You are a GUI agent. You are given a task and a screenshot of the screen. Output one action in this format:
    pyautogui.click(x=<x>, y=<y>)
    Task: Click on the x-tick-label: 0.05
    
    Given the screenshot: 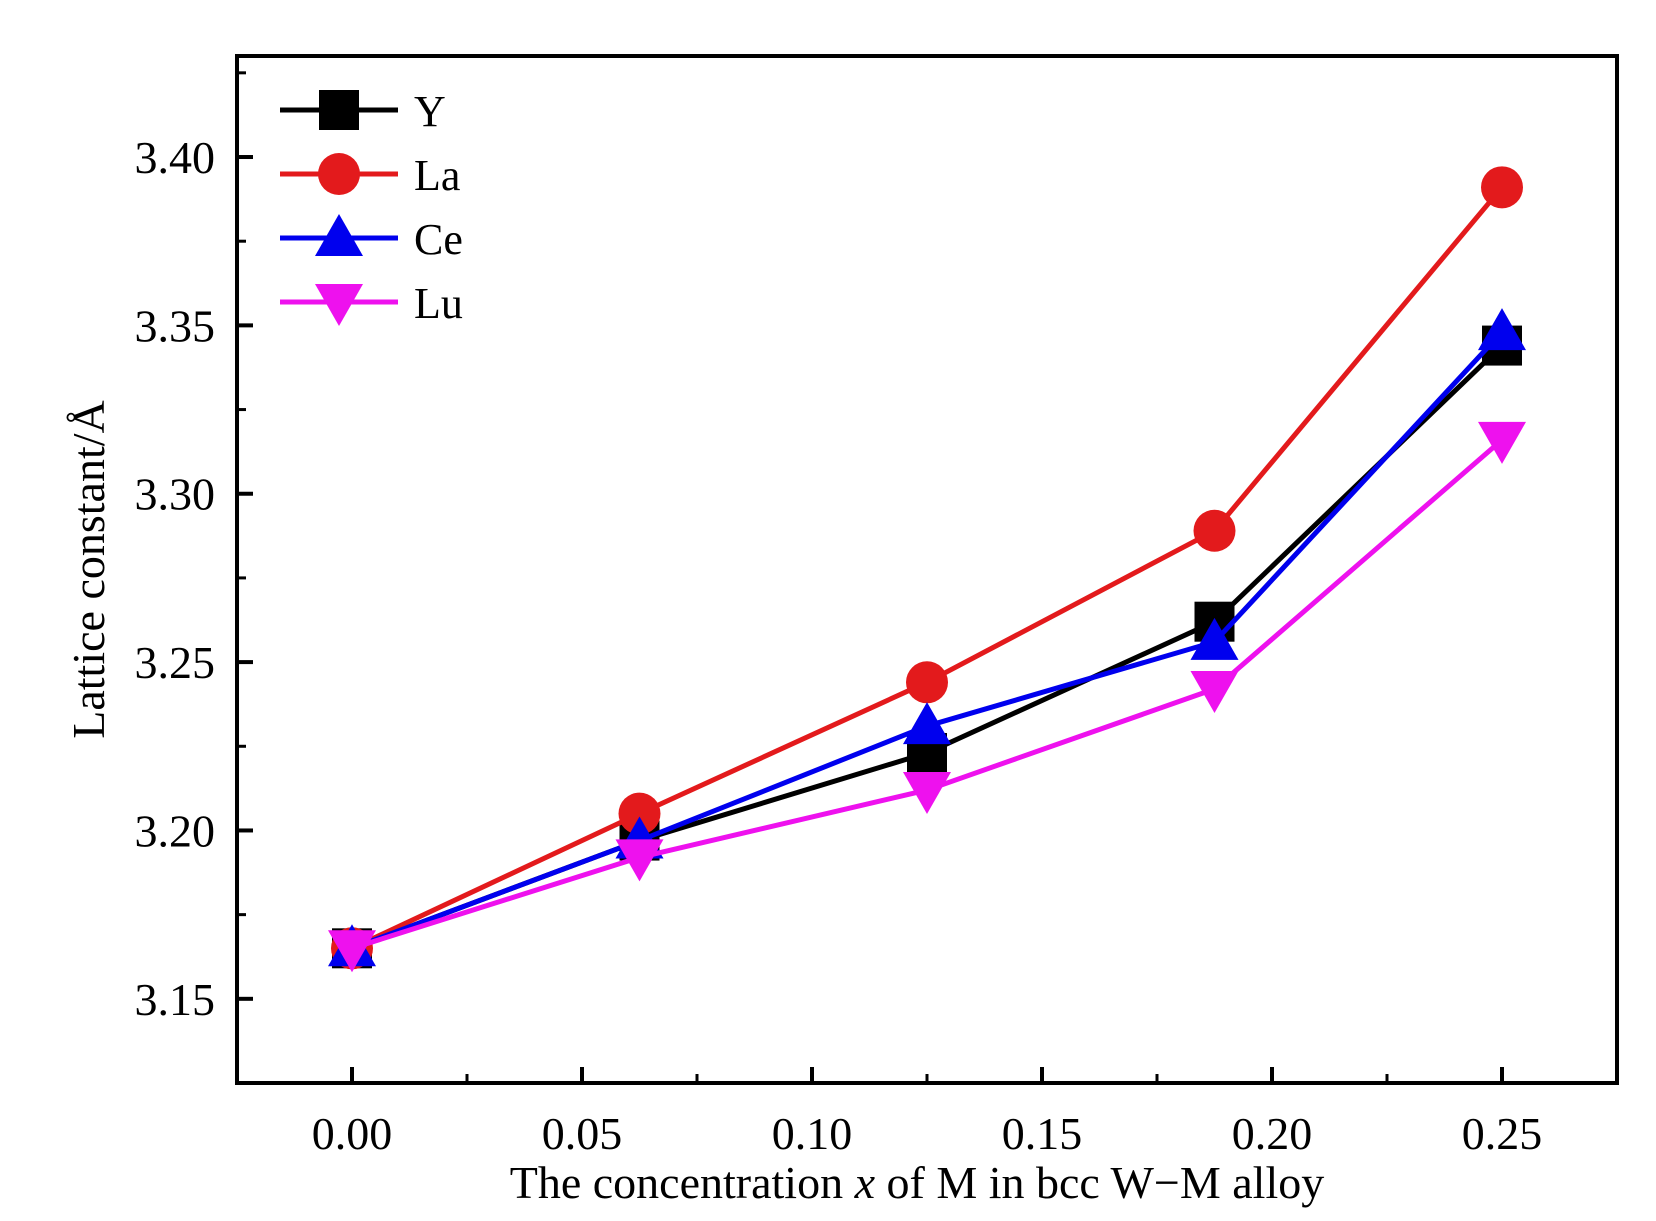 What is the action you would take?
    pyautogui.click(x=582, y=1133)
    